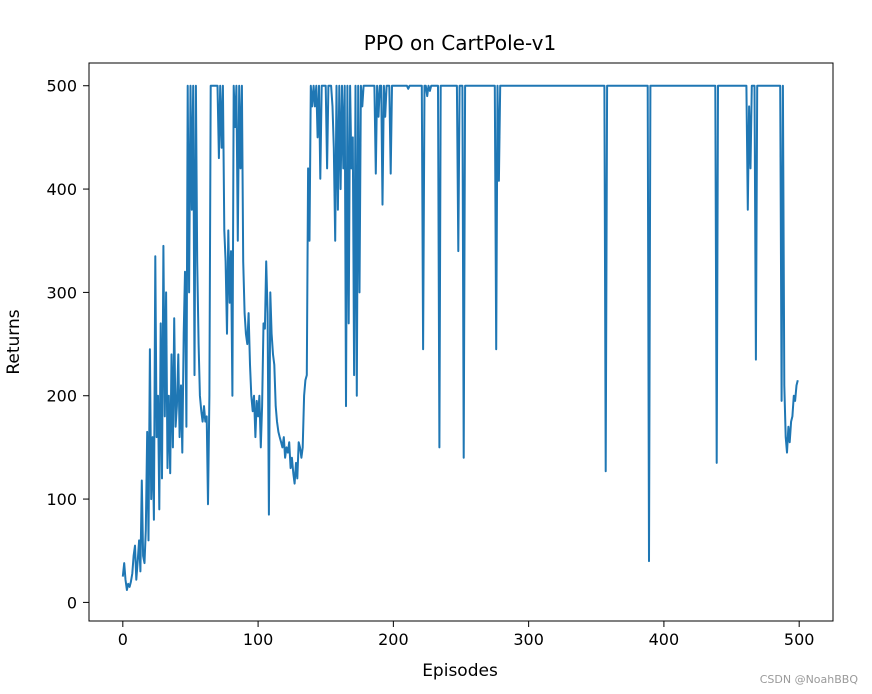  What do you see at coordinates (72, 602) in the screenshot?
I see `y-tick-label: 0` at bounding box center [72, 602].